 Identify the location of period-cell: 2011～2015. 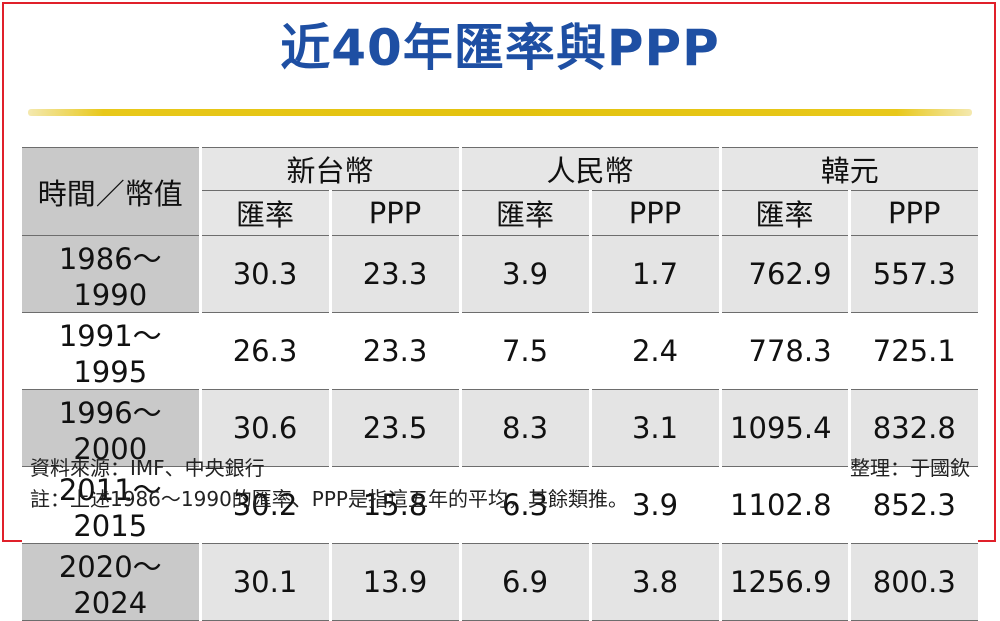
(112, 505).